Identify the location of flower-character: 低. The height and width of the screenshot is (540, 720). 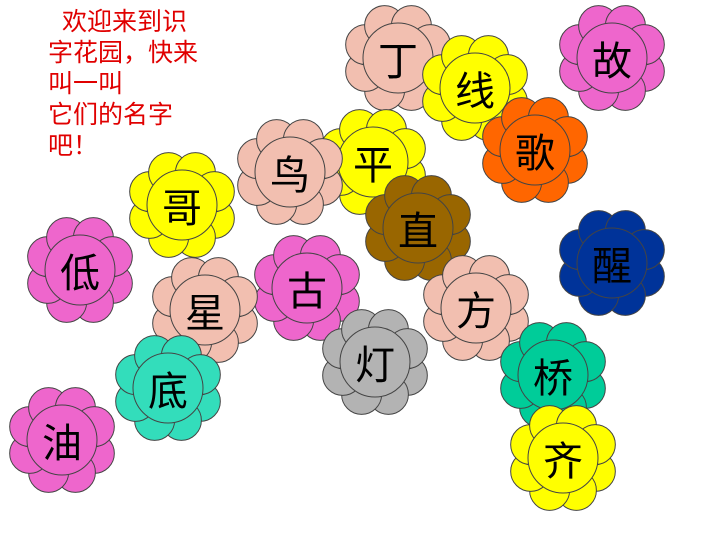
(80, 274).